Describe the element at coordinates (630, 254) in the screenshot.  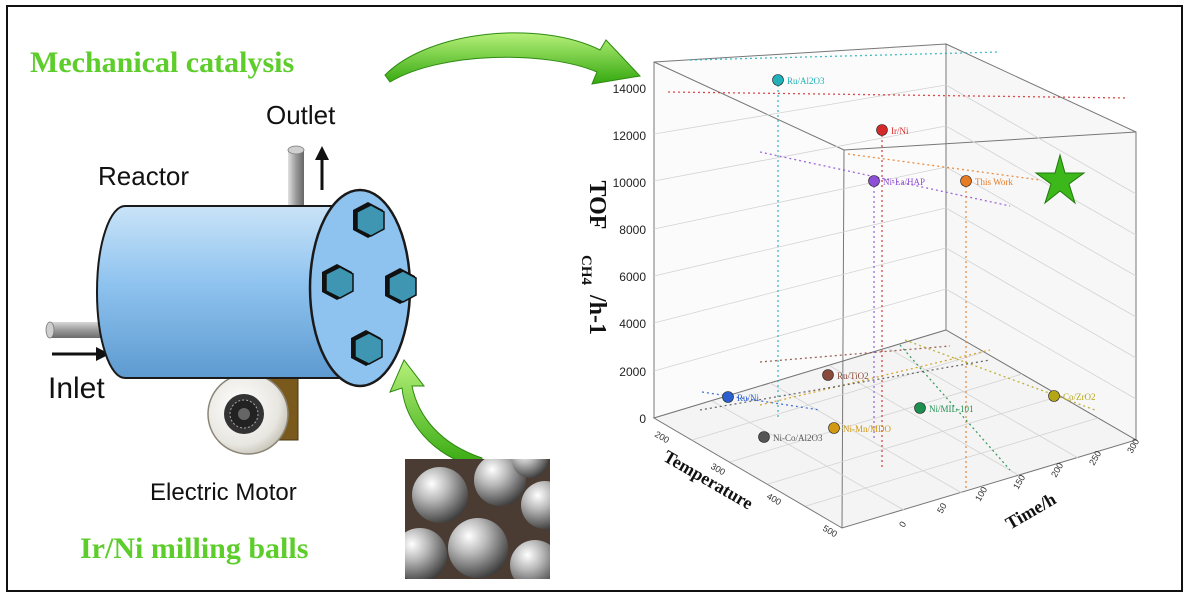
I see `z-axis-ticks: 0 2000 4000 6000 8000 10000 12000 14000` at that location.